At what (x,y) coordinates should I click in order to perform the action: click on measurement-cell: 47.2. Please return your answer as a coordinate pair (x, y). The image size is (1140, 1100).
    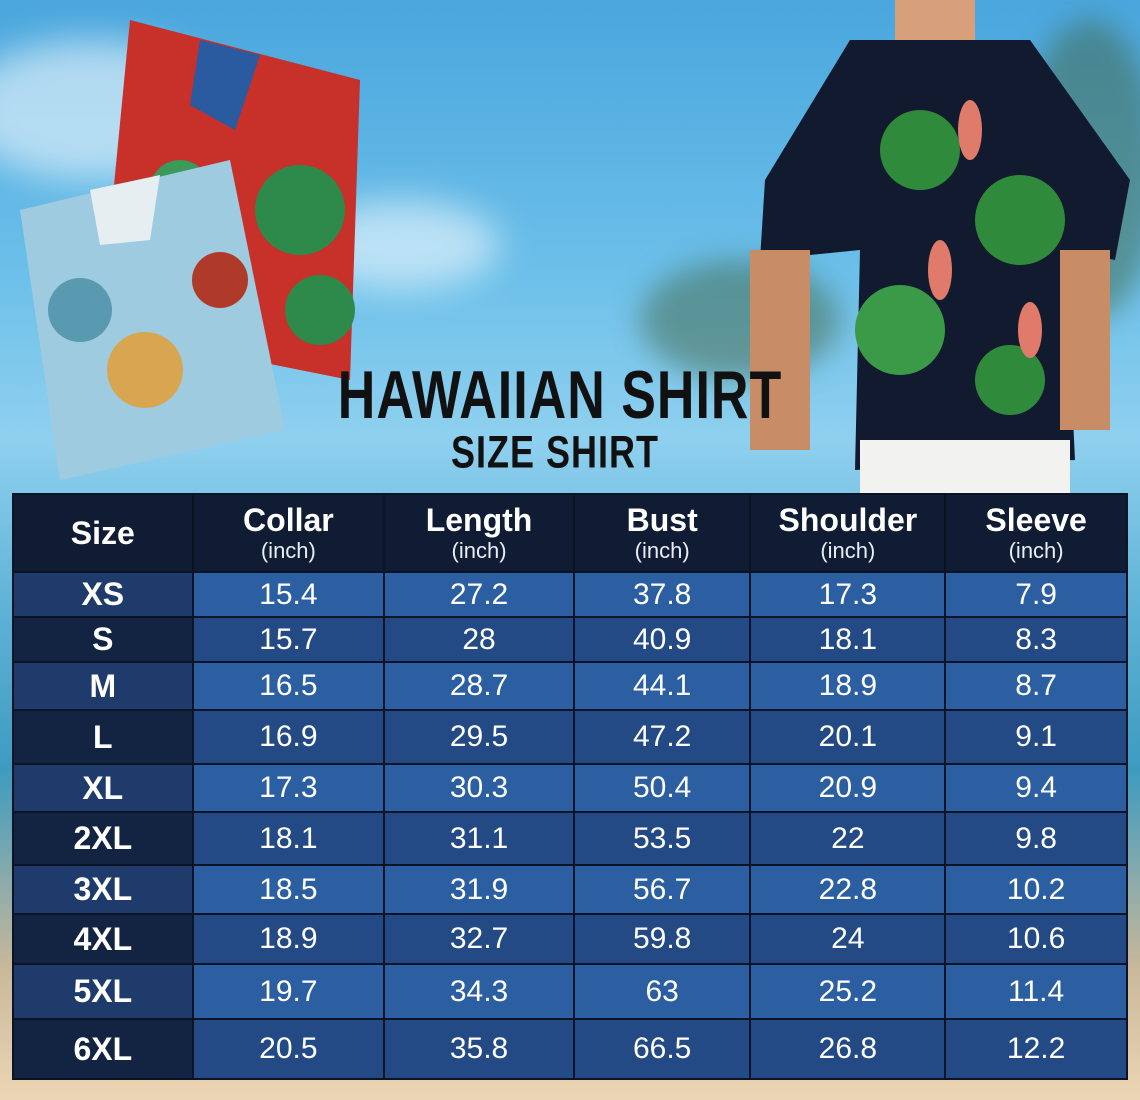
    Looking at the image, I should click on (662, 737).